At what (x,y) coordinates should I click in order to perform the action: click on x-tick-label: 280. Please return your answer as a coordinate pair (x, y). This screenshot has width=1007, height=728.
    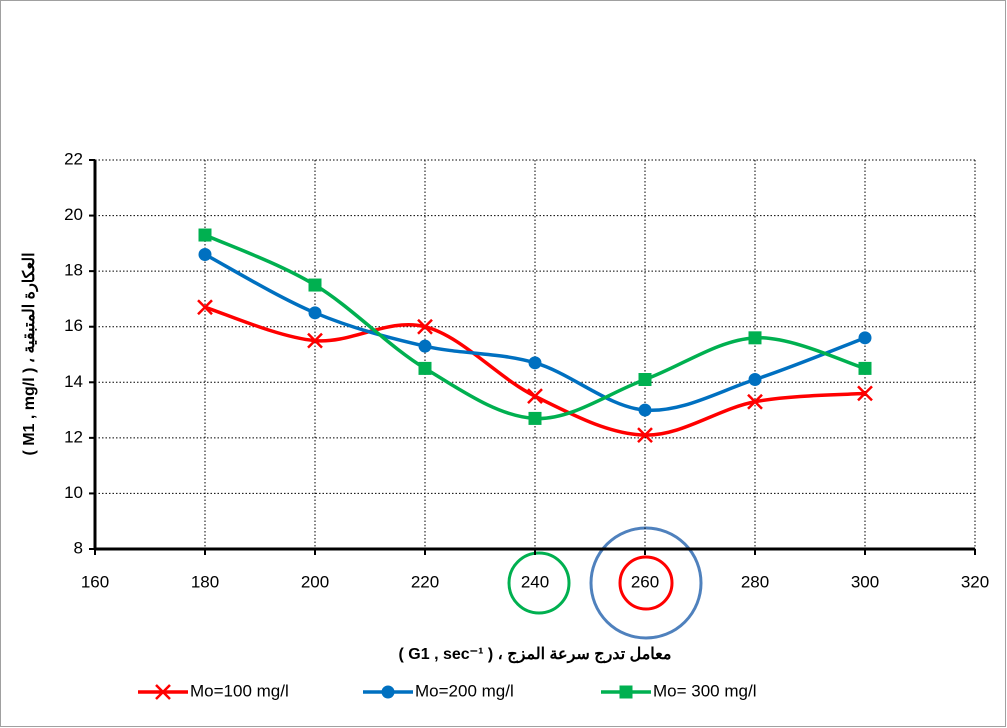
    Looking at the image, I should click on (755, 581).